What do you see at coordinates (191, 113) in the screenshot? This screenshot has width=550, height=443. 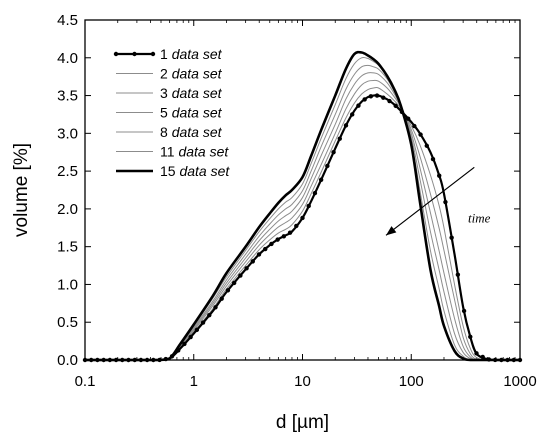 I see `legend-label: 5 data set` at bounding box center [191, 113].